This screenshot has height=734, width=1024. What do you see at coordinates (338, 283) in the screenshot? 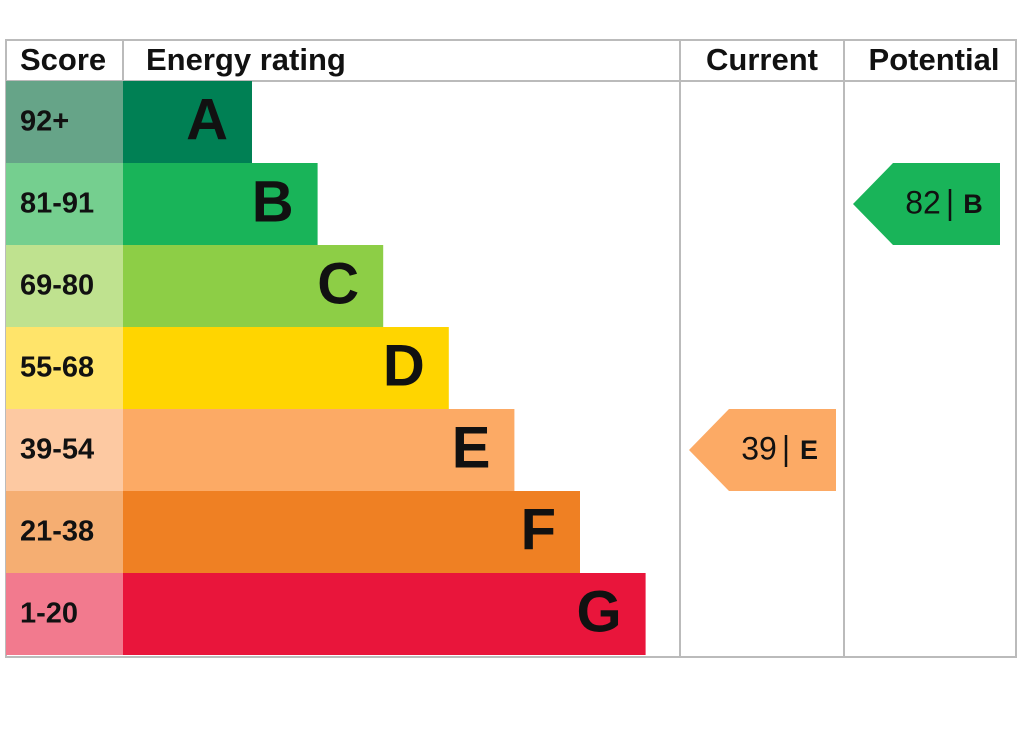
I see `band-letter: C` at bounding box center [338, 283].